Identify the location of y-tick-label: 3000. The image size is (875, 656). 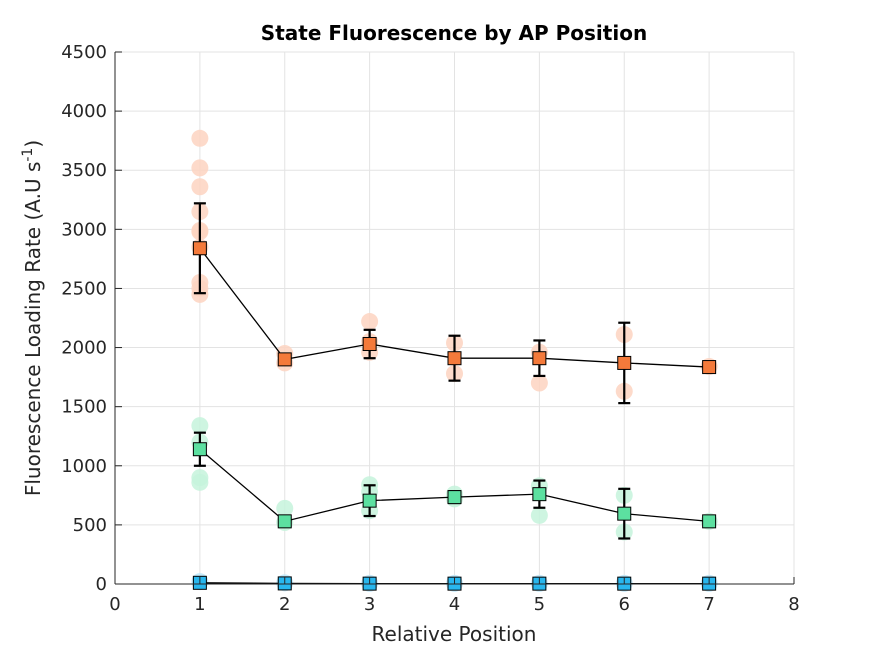
(84, 229).